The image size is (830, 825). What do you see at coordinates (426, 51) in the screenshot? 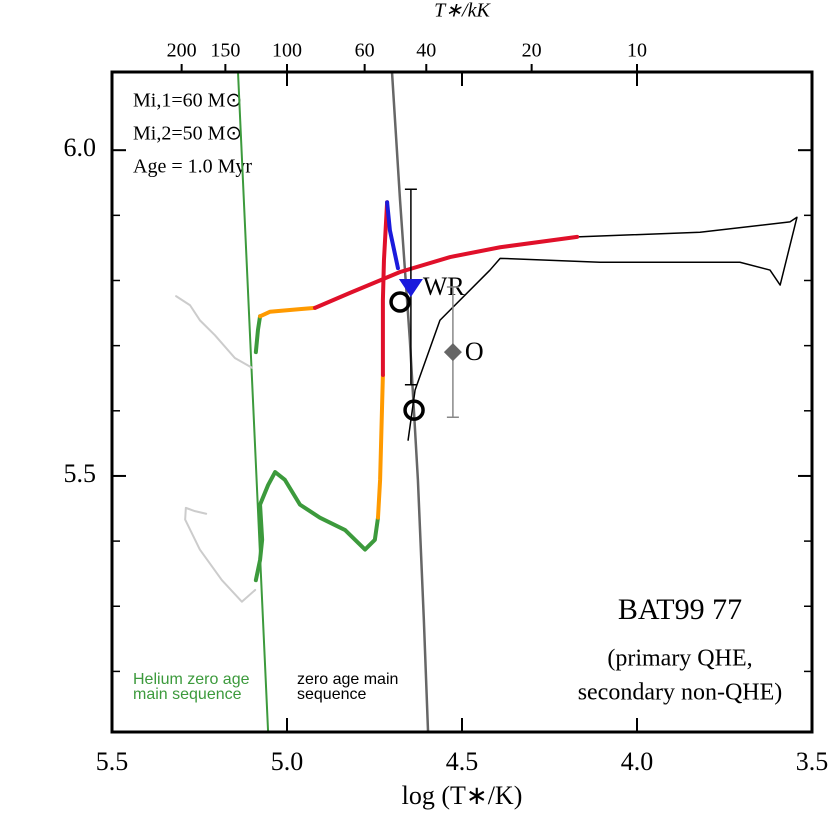
I see `x2-tick-label: 40` at bounding box center [426, 51].